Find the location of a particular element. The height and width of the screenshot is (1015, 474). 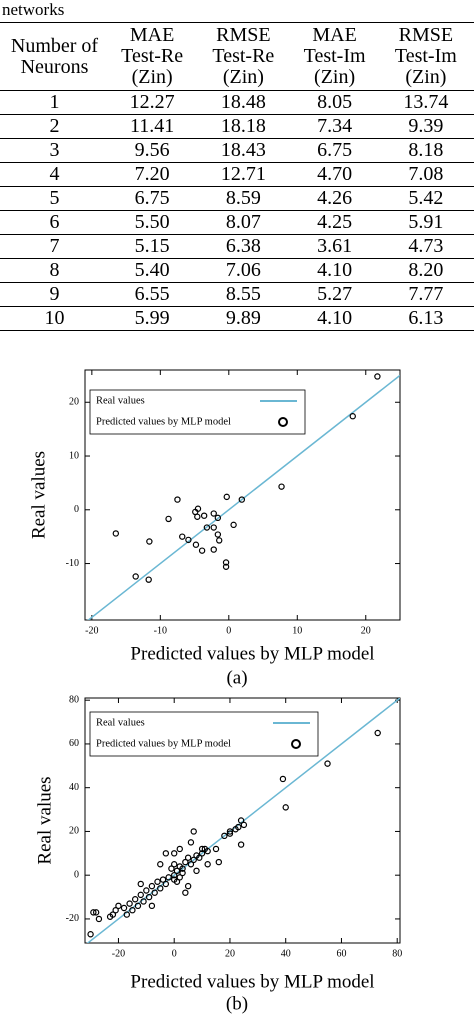

table-cell: 13.74 is located at coordinates (425, 102).